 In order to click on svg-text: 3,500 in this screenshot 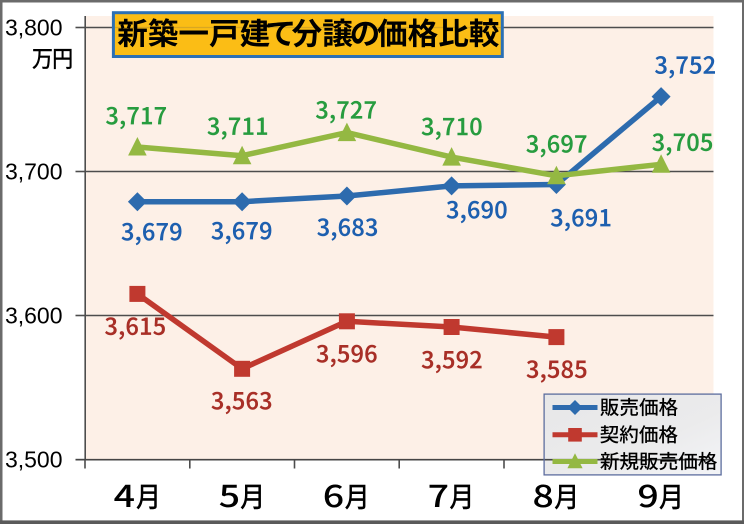, I will do `click(34, 459)`.